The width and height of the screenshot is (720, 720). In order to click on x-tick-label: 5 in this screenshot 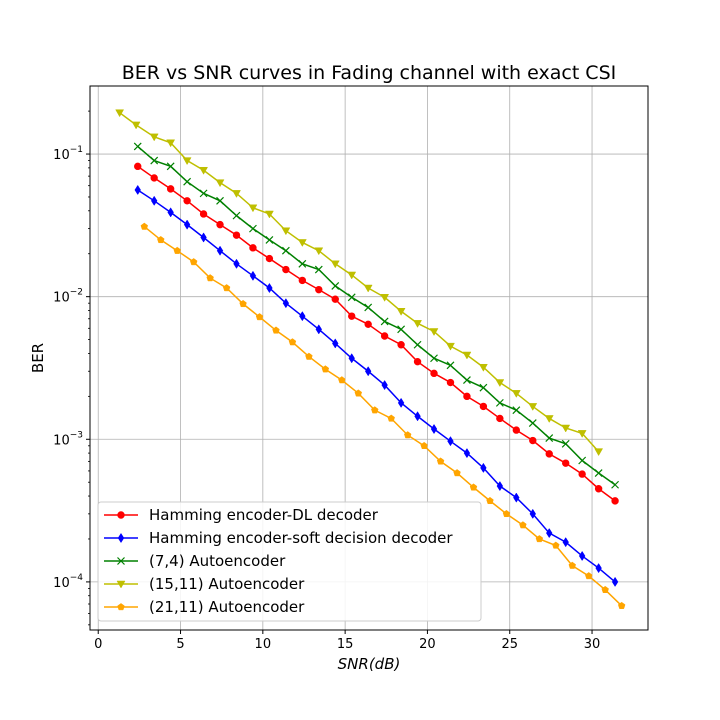, I will do `click(180, 644)`.